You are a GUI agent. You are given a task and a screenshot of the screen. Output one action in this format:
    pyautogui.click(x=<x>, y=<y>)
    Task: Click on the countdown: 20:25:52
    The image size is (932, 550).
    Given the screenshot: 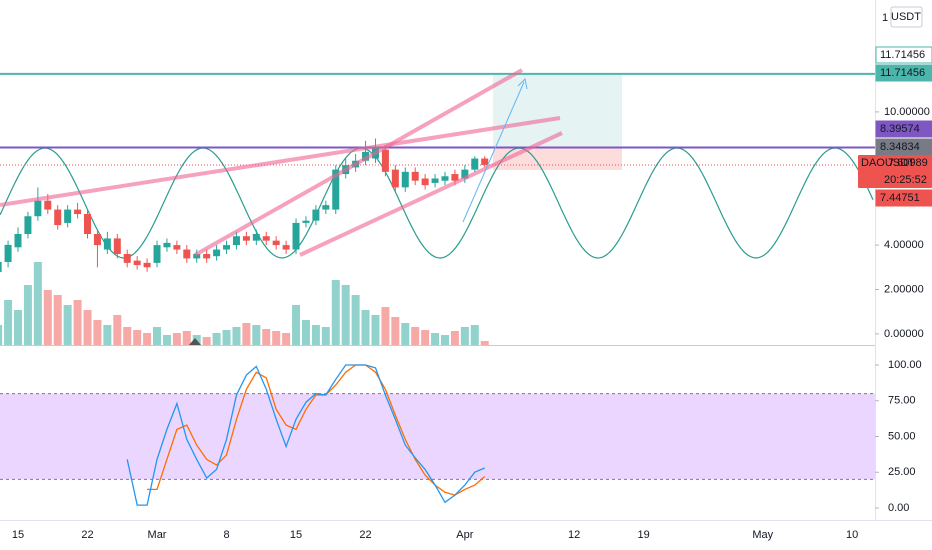 What is the action you would take?
    pyautogui.click(x=905, y=180)
    